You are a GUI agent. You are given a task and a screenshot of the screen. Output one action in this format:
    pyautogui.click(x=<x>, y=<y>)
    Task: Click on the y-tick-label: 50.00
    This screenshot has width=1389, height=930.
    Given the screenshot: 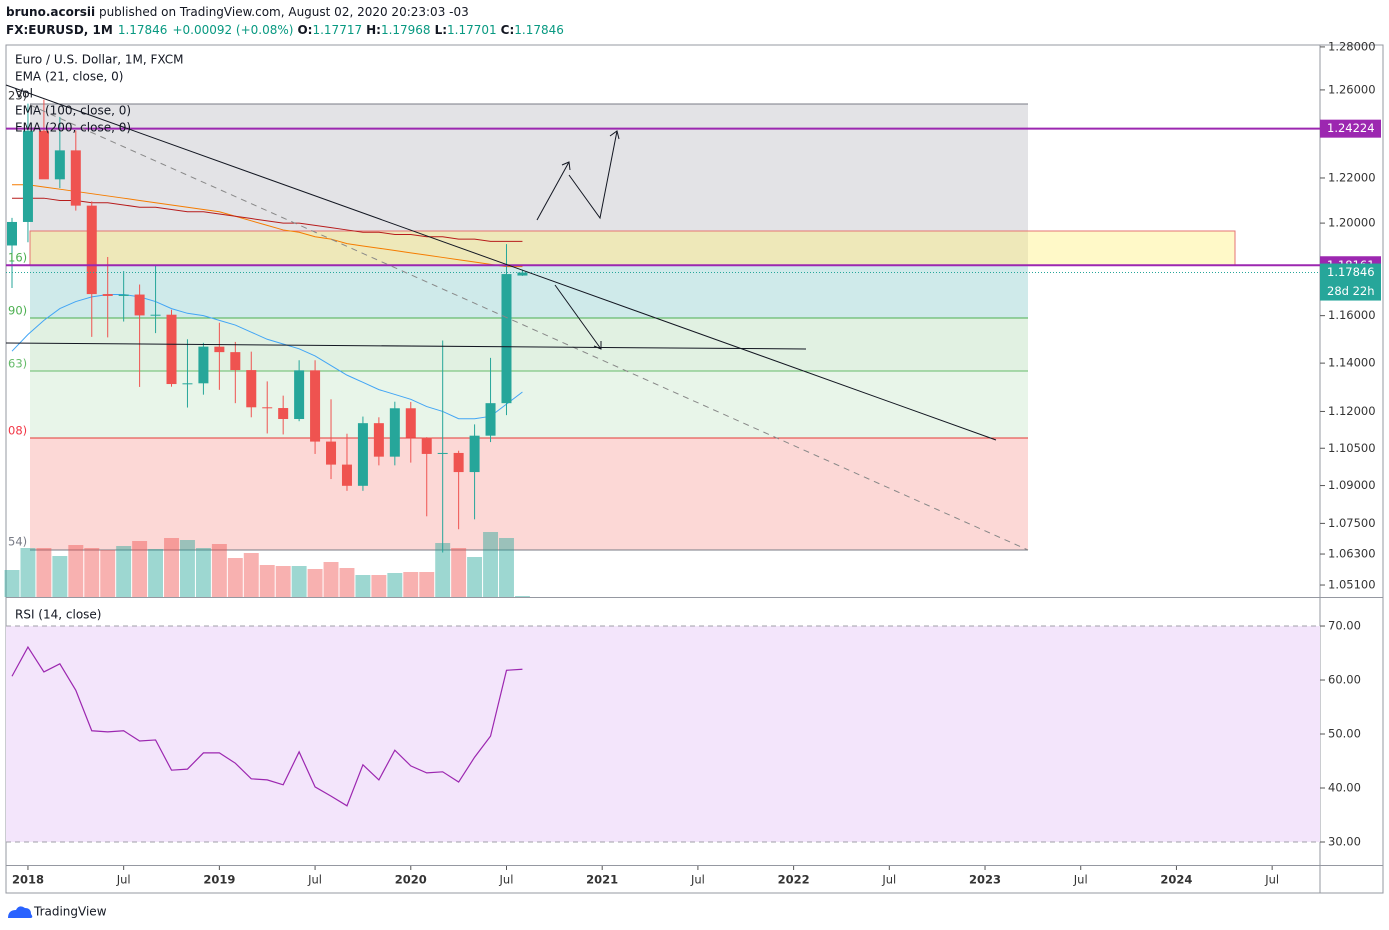 What is the action you would take?
    pyautogui.click(x=1344, y=734)
    